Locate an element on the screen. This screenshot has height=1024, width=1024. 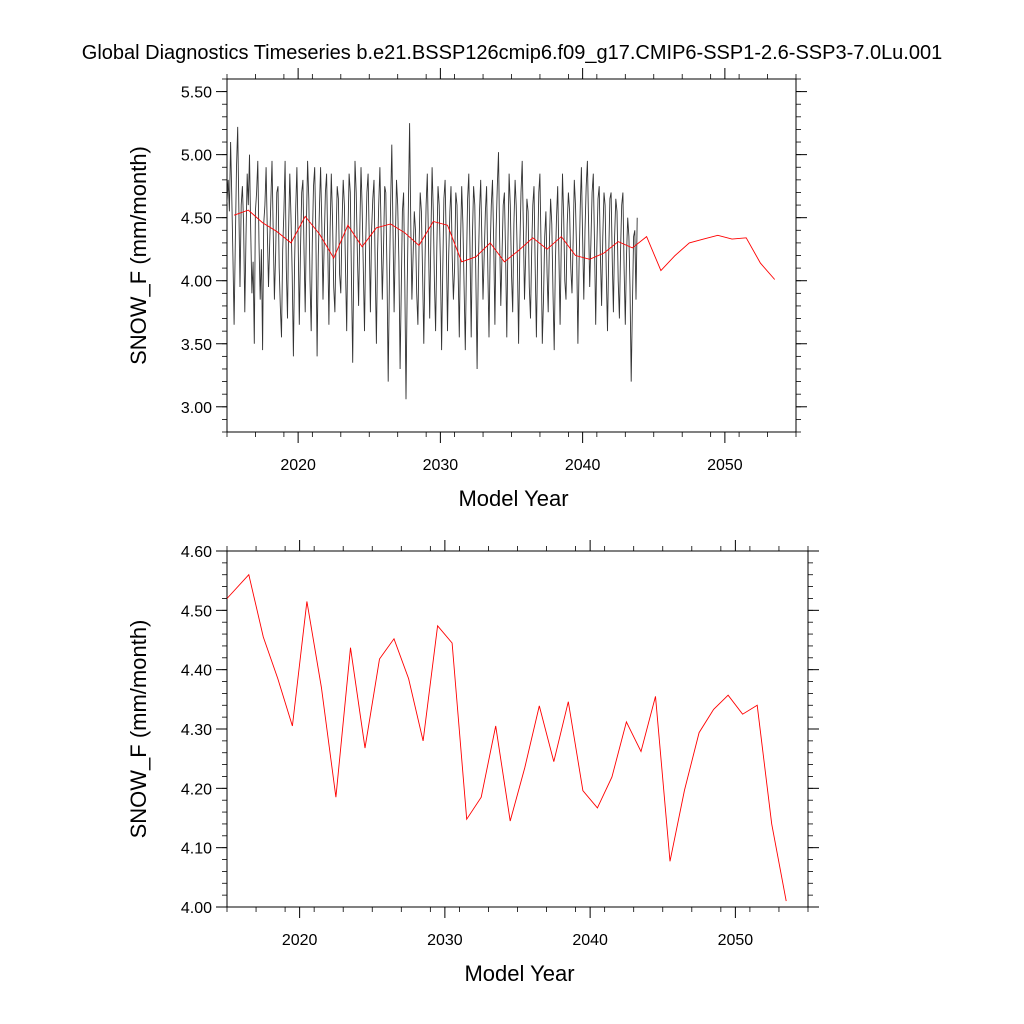
top-y-tick-label: 3.00 is located at coordinates (196, 408).